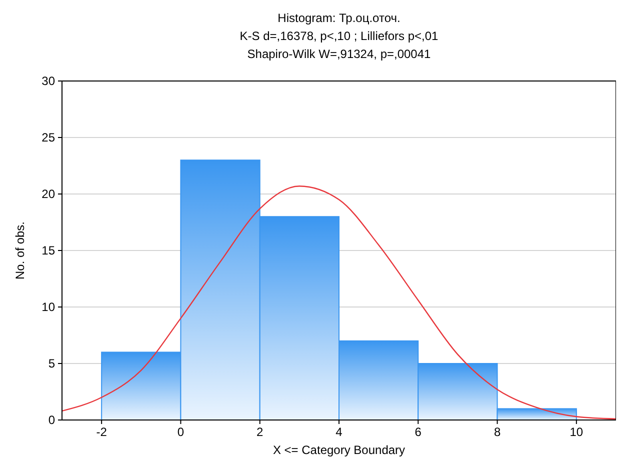 The image size is (624, 466). I want to click on x-tick-label: 6, so click(418, 432).